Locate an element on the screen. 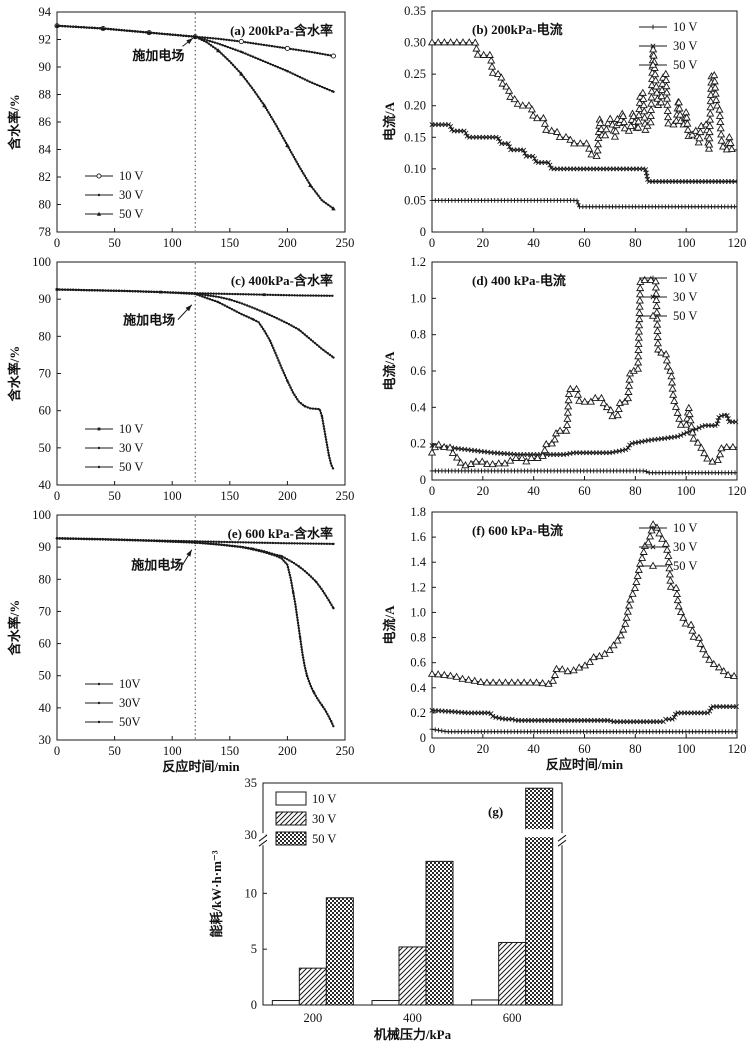 Image resolution: width=750 pixels, height=1046 pixels. y-tick-label: 0.8 is located at coordinates (418, 335).